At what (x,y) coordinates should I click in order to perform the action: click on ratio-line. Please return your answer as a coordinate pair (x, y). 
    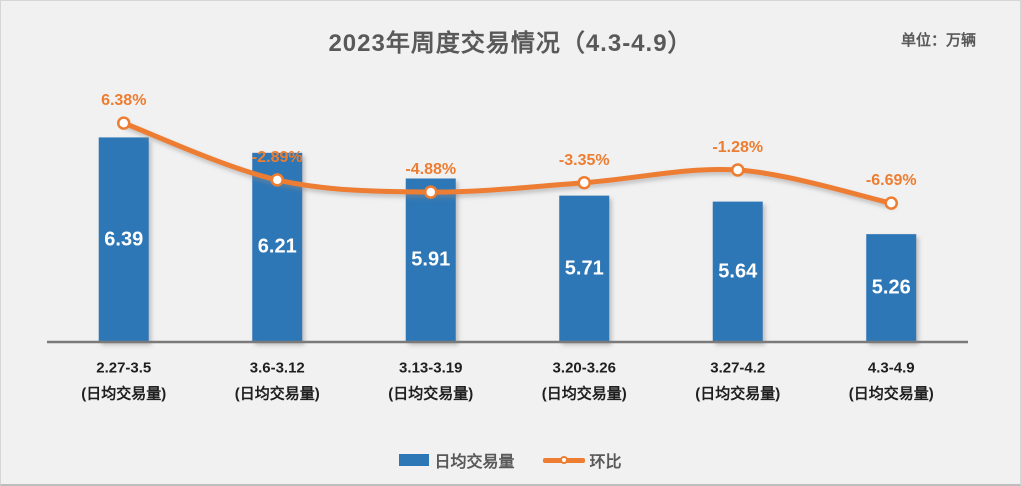
    Looking at the image, I should click on (507, 163).